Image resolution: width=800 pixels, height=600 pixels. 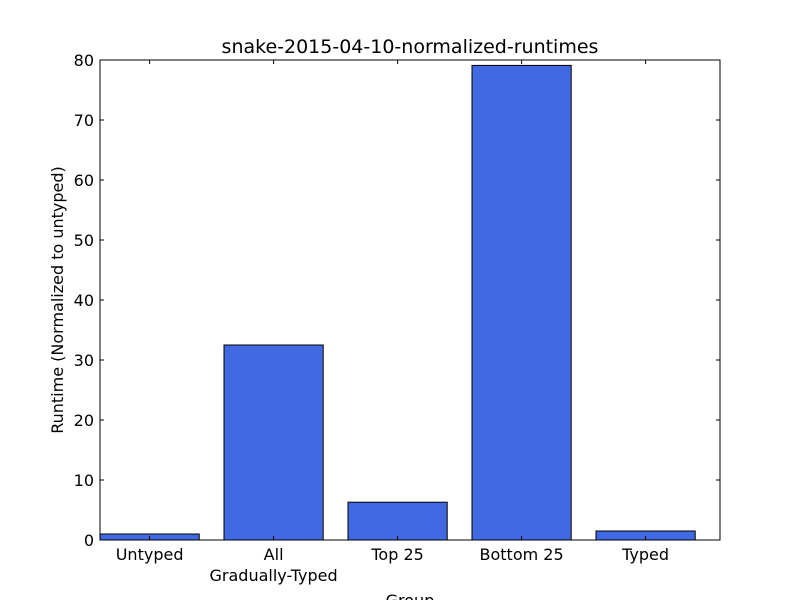 I want to click on y-tick-label: 0, so click(x=89, y=540).